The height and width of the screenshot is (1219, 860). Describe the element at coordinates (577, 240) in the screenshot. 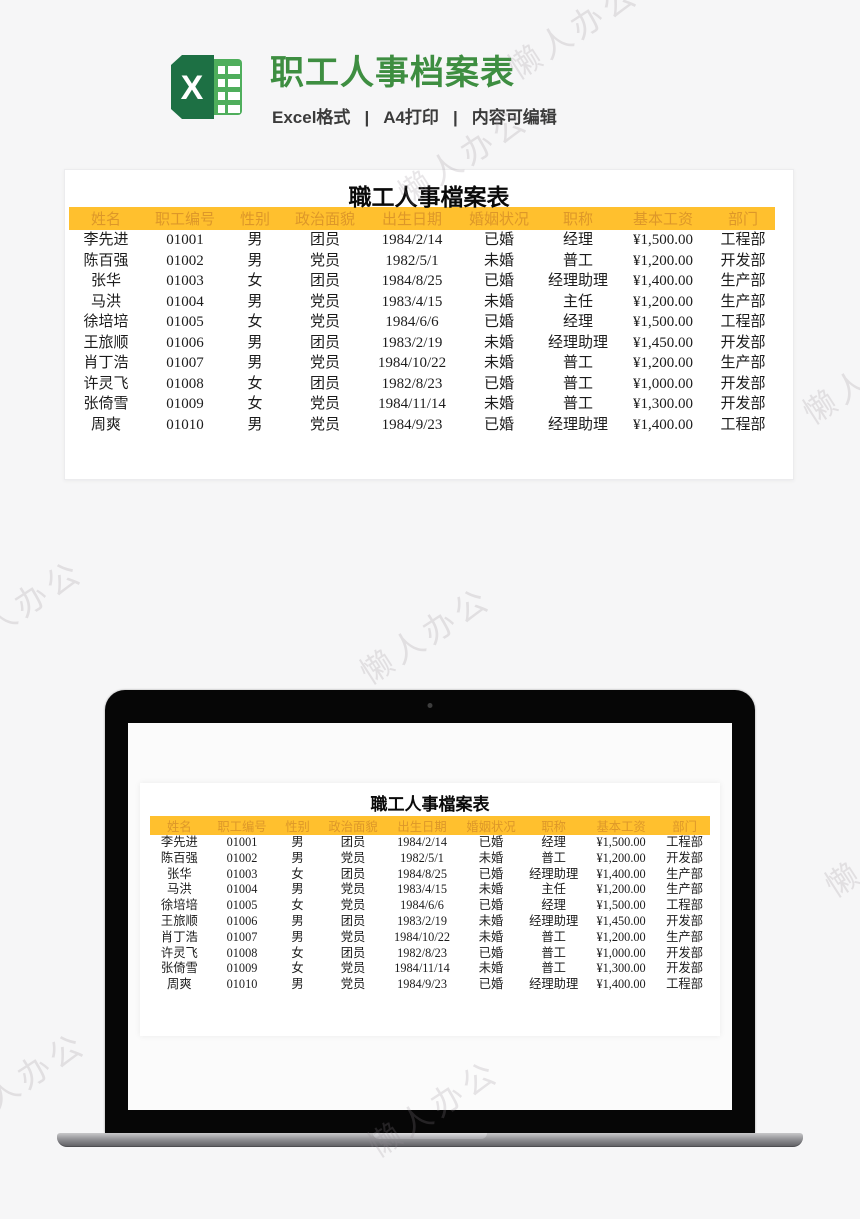

I see `table-cell: 经理` at that location.